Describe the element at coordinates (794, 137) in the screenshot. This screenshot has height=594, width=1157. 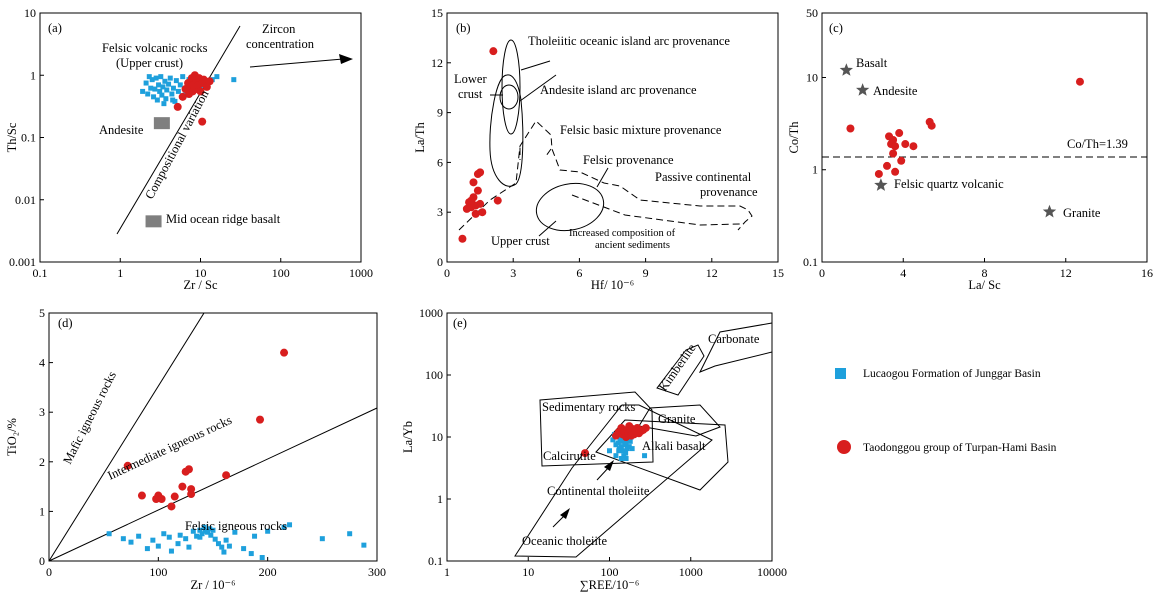
I see `panel-c-y-axis-label: Co/Th` at that location.